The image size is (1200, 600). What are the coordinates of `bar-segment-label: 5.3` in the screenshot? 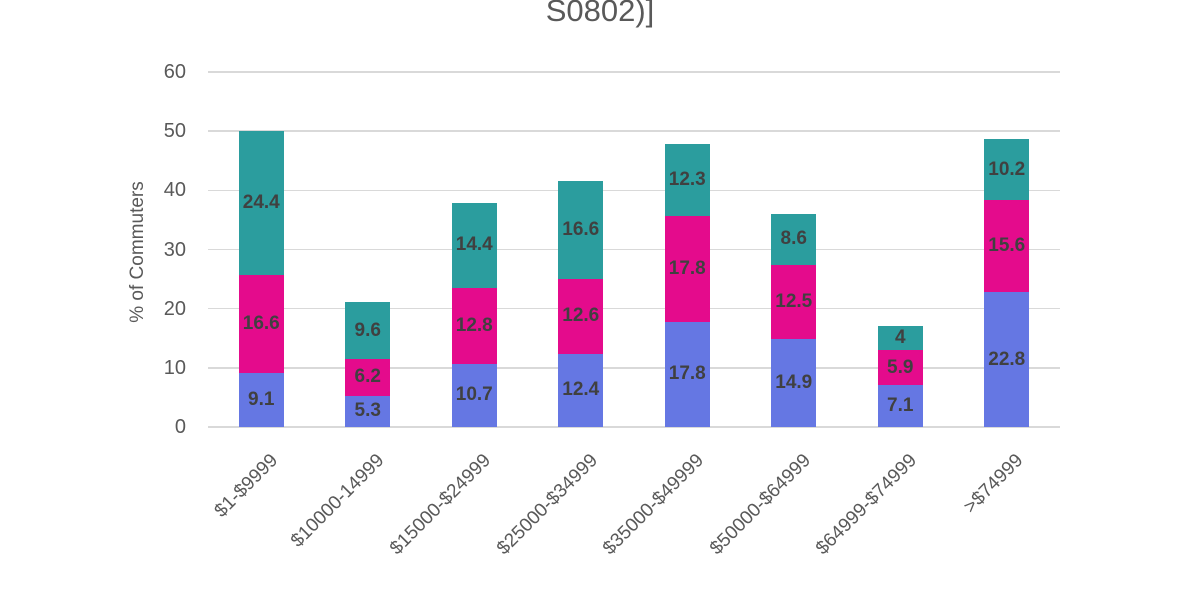 It's located at (367, 411).